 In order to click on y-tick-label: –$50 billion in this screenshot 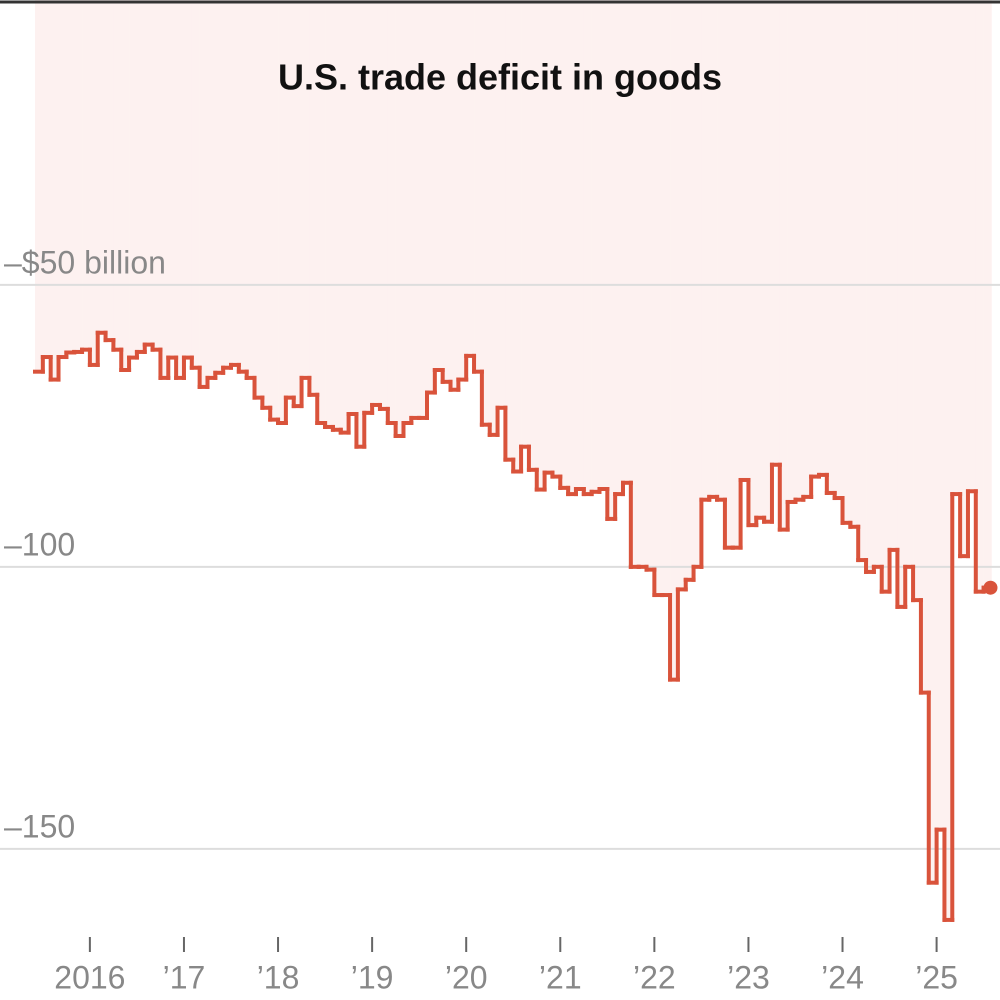, I will do `click(85, 262)`.